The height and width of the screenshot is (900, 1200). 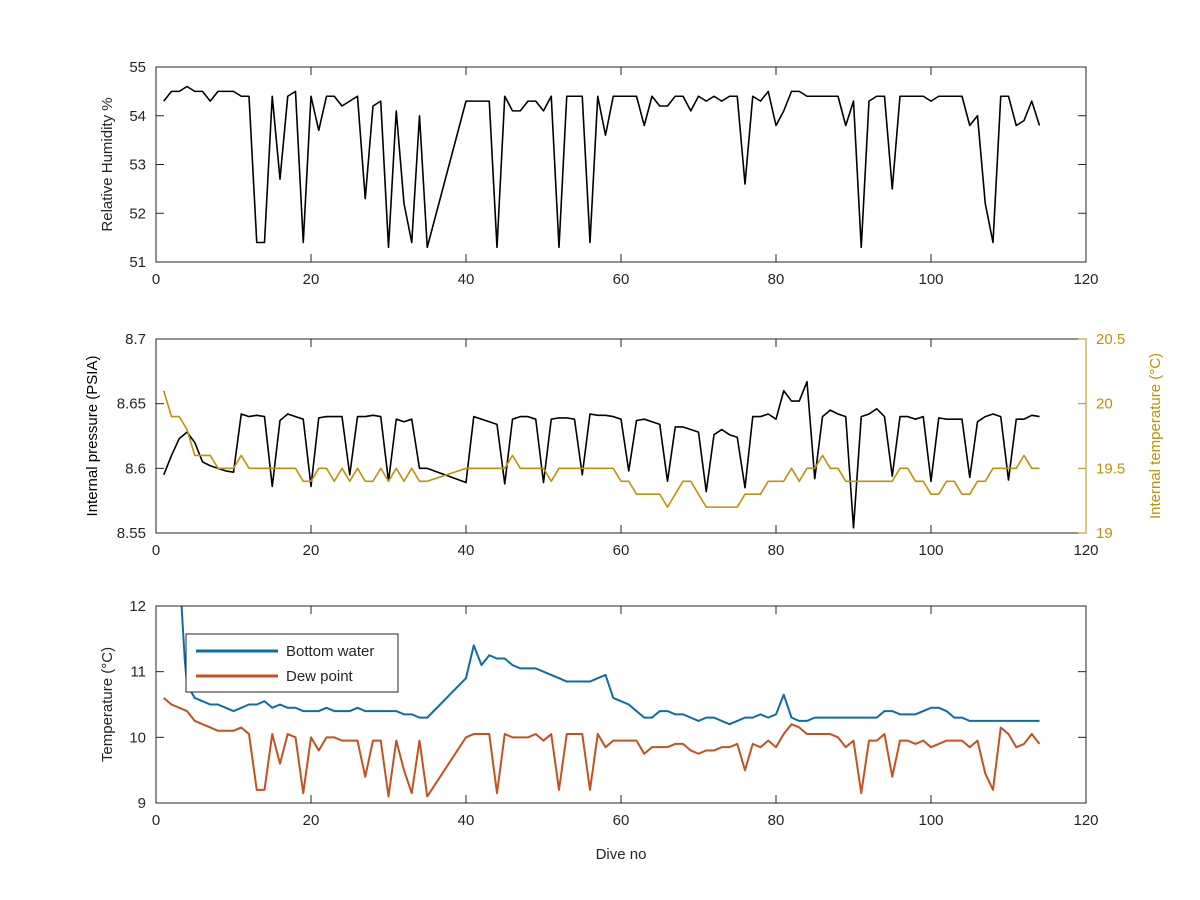 I want to click on right-y-tick-label: 19, so click(x=1104, y=533).